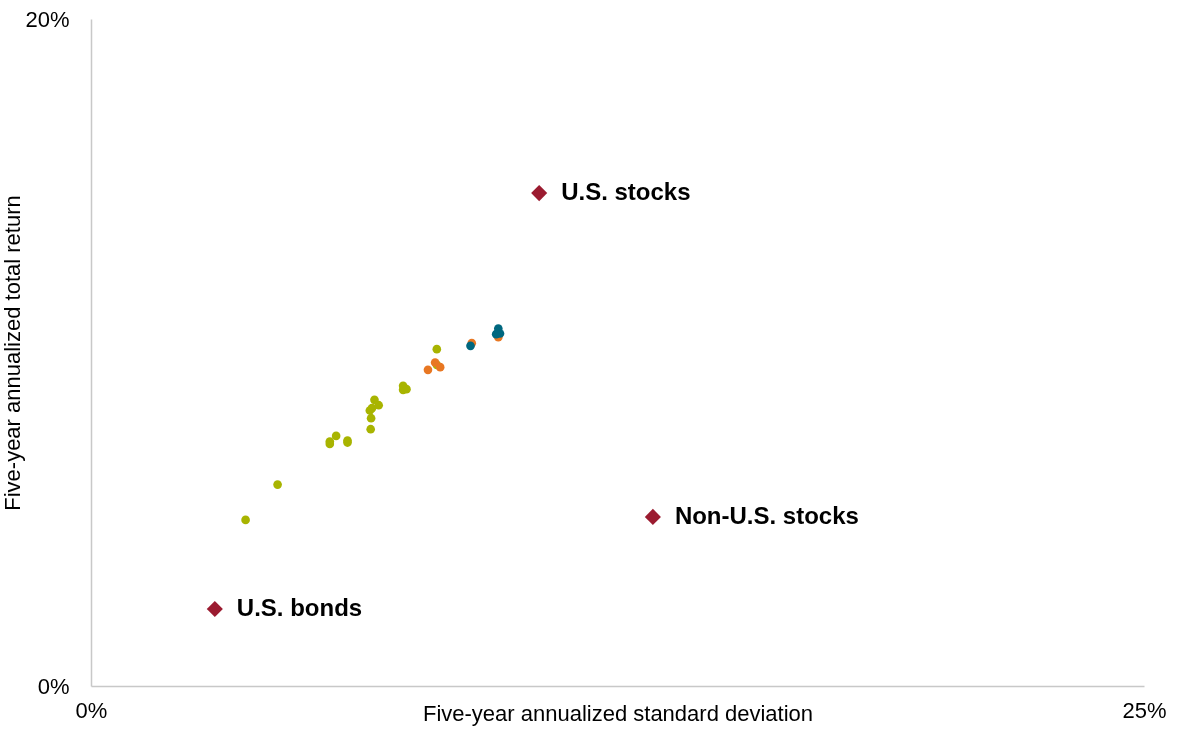 The width and height of the screenshot is (1198, 745). Describe the element at coordinates (13, 353) in the screenshot. I see `y-axis-title: Five-year annualized total return` at that location.